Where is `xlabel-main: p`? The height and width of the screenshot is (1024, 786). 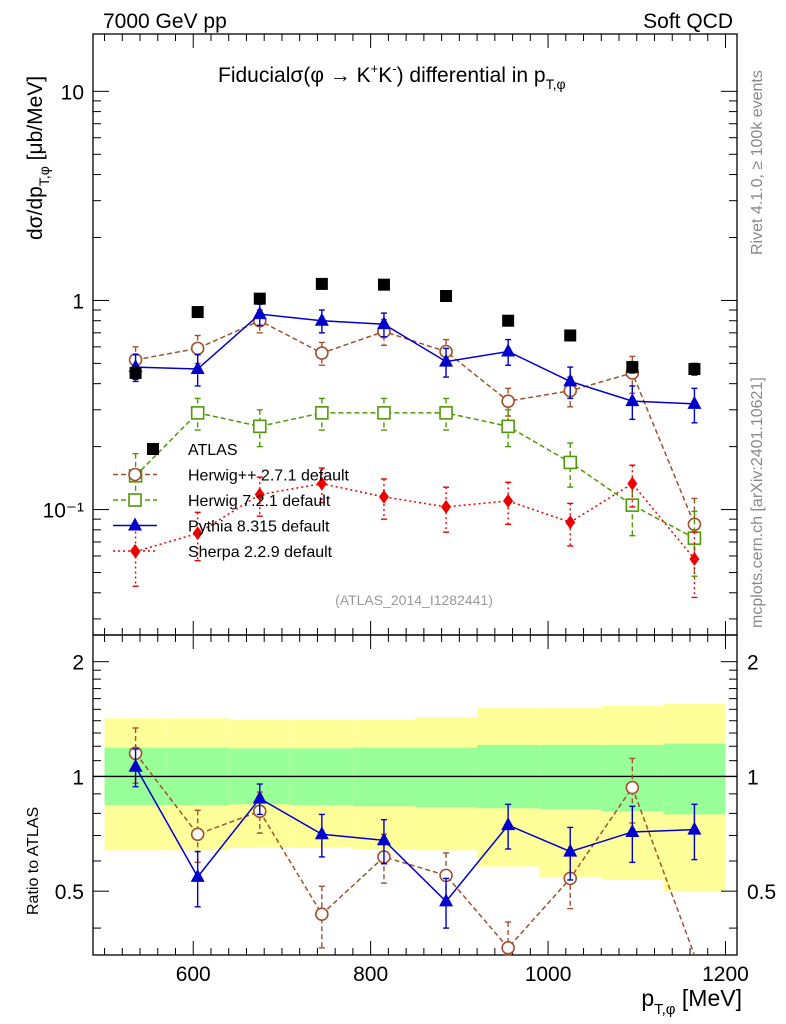
xlabel-main: p is located at coordinates (647, 998).